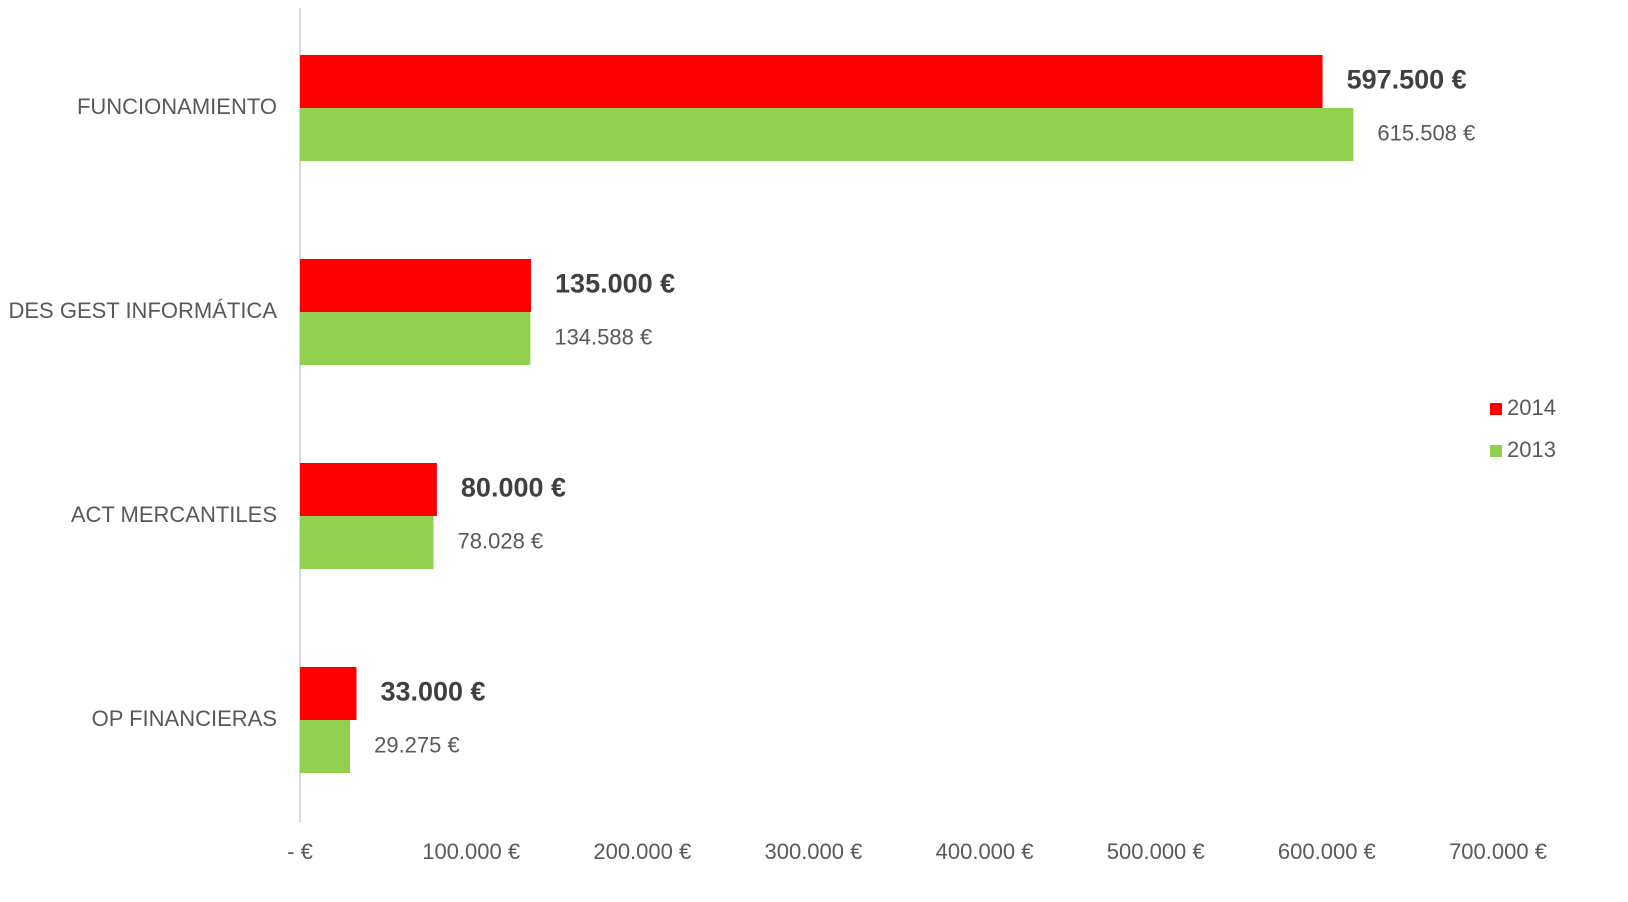  I want to click on value-label: 80.000 €, so click(513, 488).